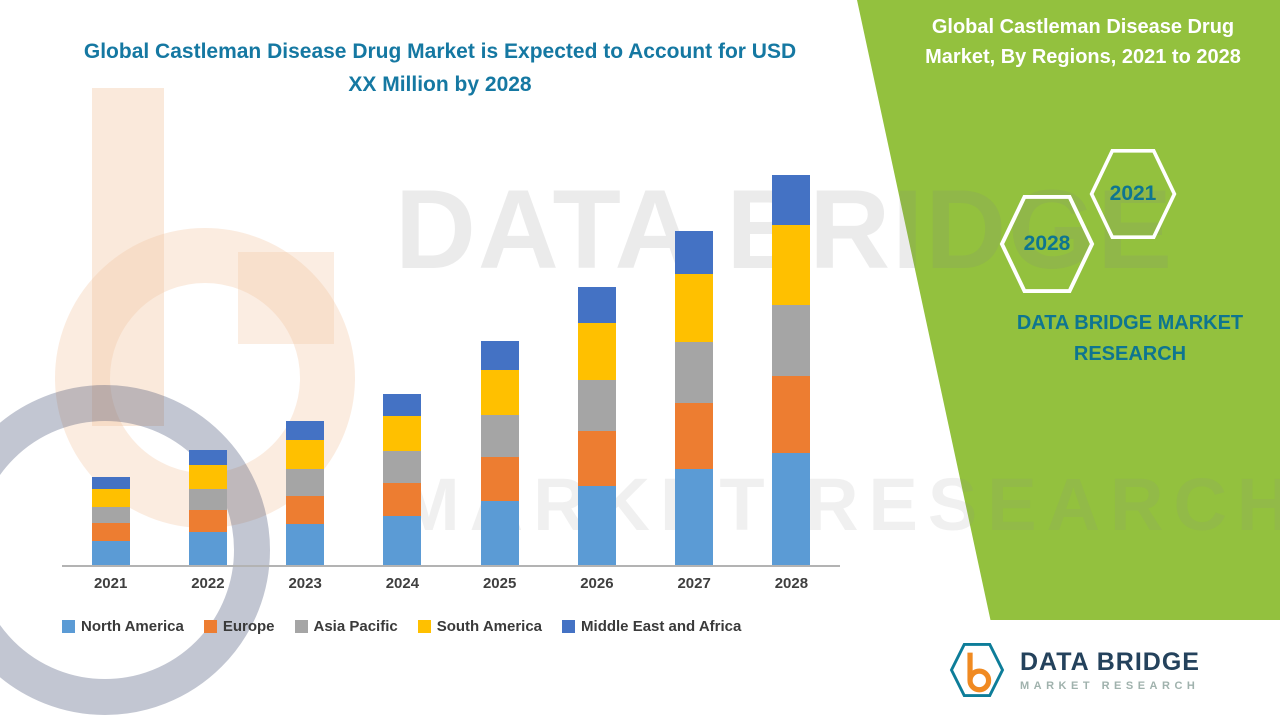  Describe the element at coordinates (248, 626) in the screenshot. I see `legend-label-europe: Europe` at that location.